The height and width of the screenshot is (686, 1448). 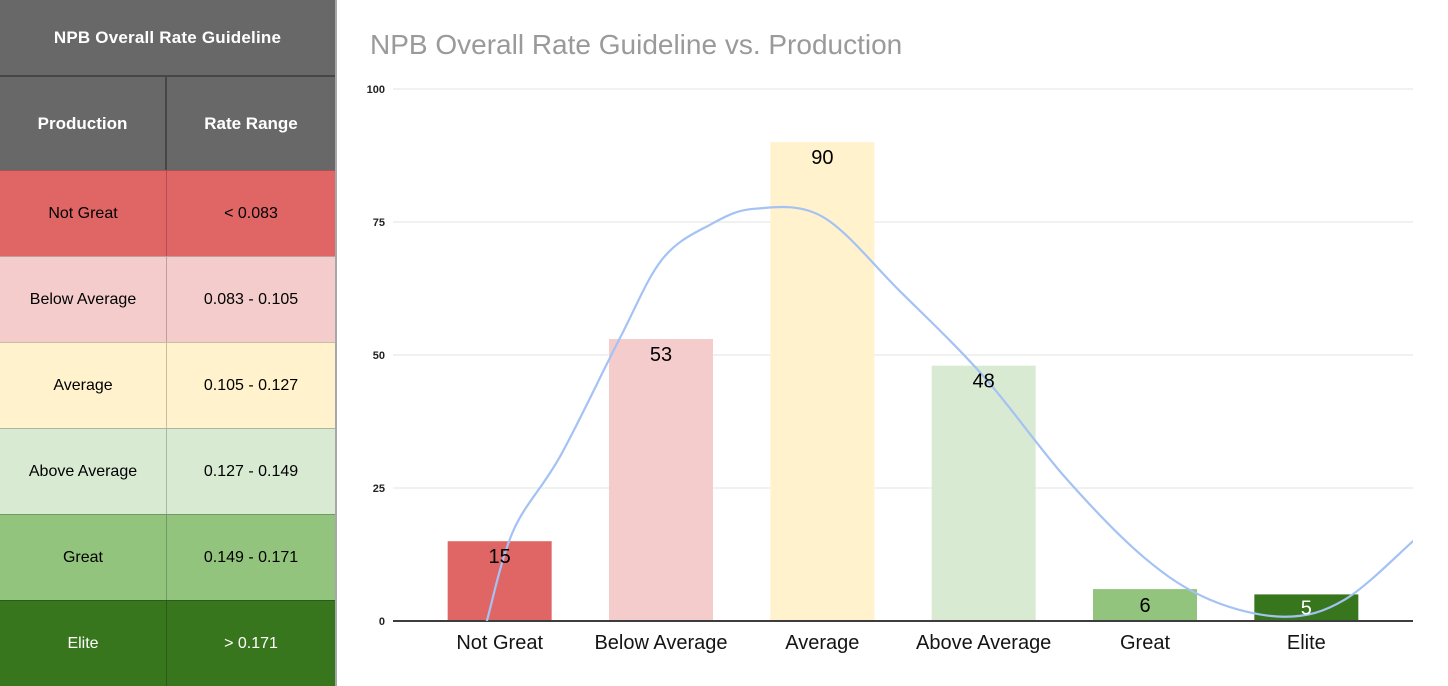 I want to click on y-tick-label: 25, so click(x=379, y=489).